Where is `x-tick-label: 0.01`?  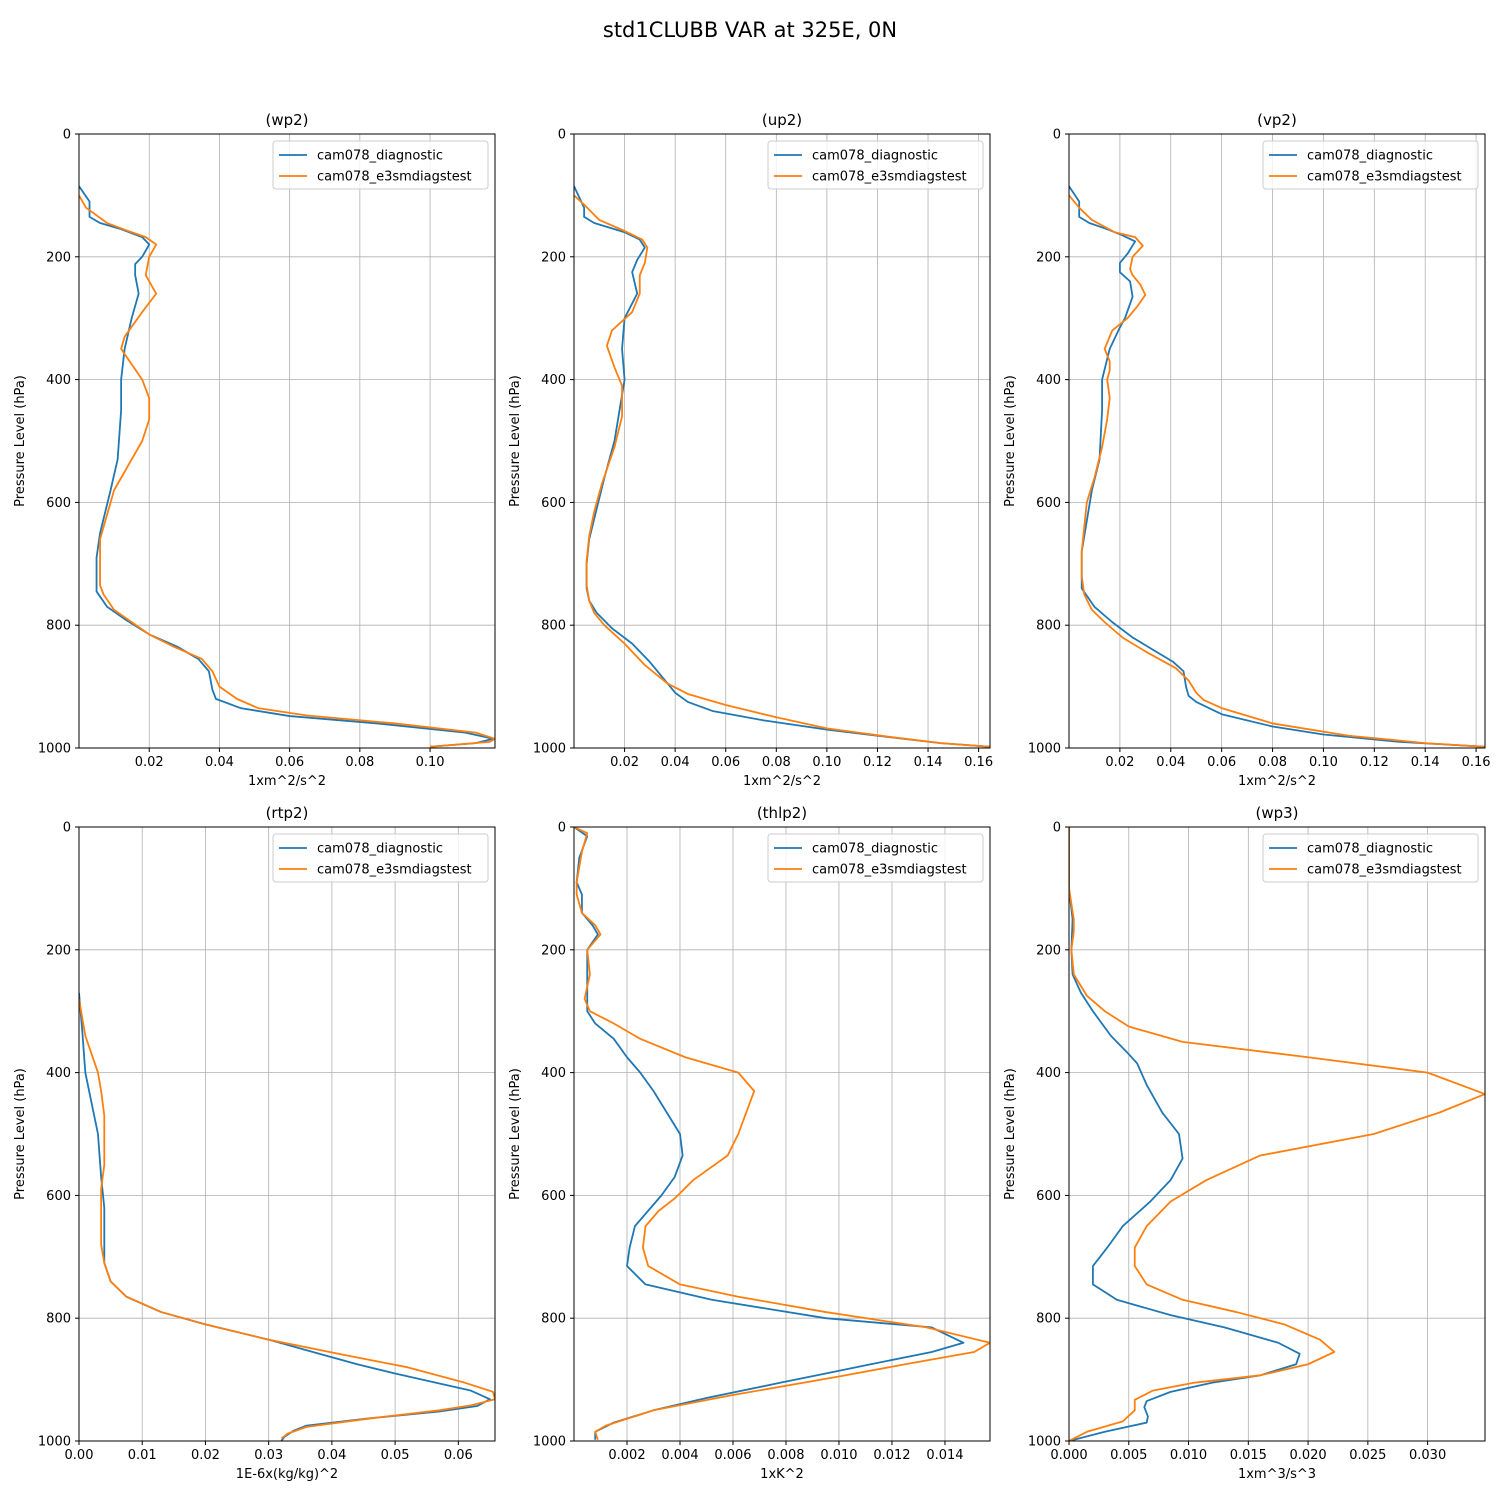
x-tick-label: 0.01 is located at coordinates (142, 1455).